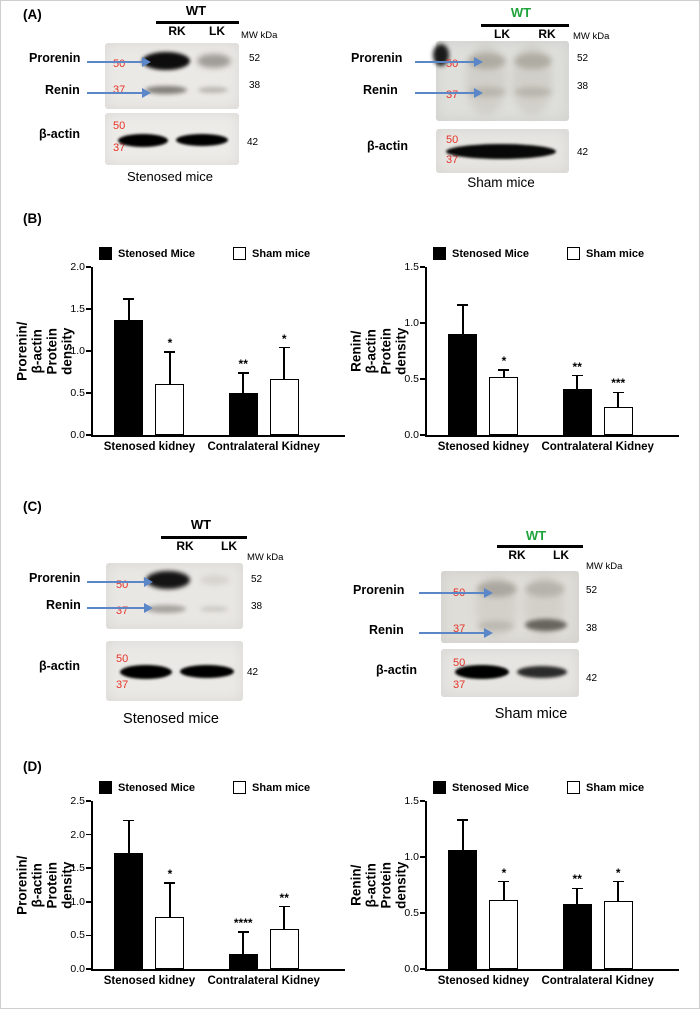  I want to click on x-category-label: Contralateral Kidney, so click(597, 447).